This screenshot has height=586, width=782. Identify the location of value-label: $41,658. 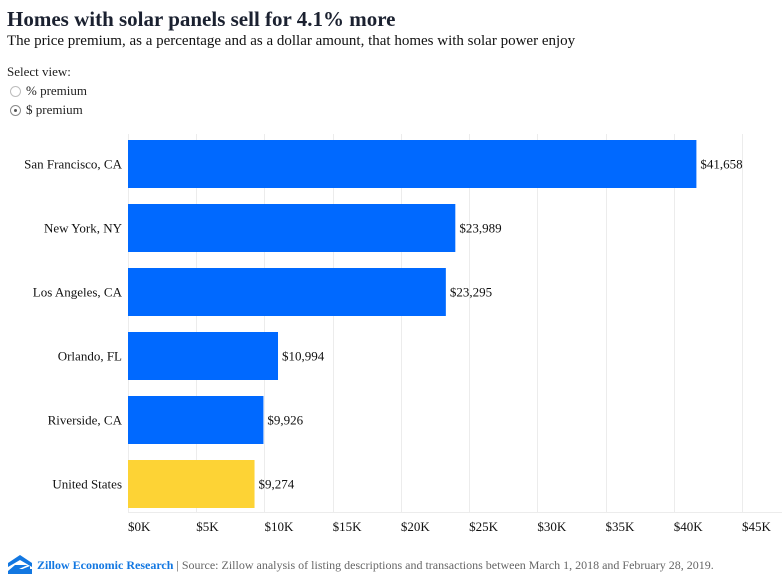
(721, 164).